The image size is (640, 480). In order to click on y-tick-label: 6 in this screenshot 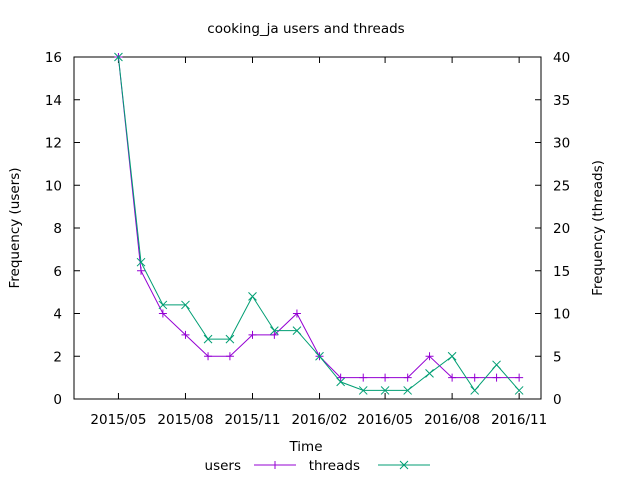, I will do `click(57, 272)`.